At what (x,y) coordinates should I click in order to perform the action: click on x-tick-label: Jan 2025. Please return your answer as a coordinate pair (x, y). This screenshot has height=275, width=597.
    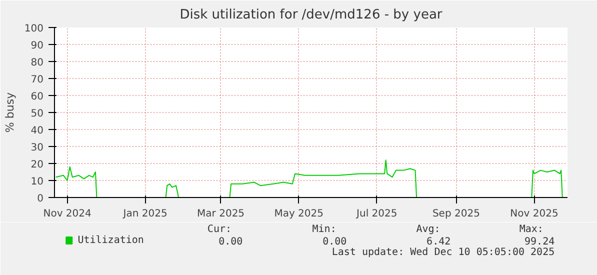
    Looking at the image, I should click on (145, 214).